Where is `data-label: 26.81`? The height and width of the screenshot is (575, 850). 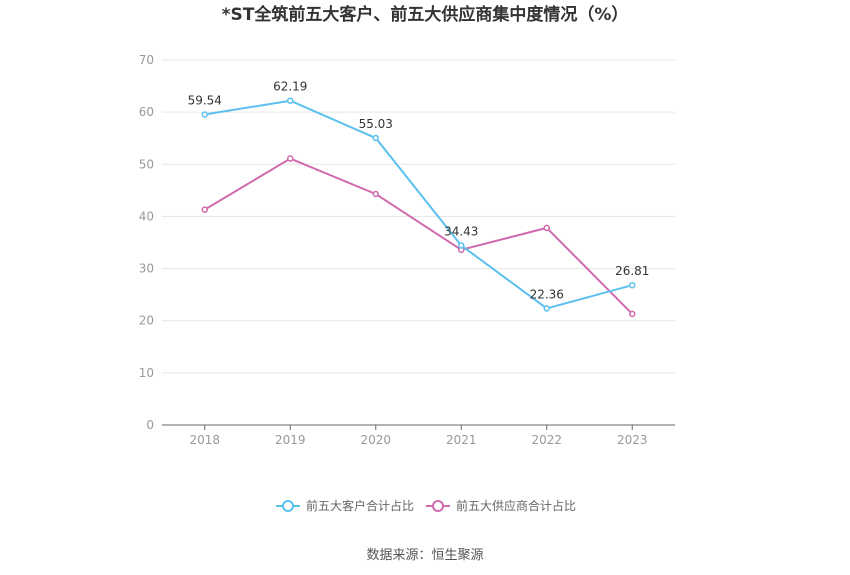
data-label: 26.81 is located at coordinates (632, 271).